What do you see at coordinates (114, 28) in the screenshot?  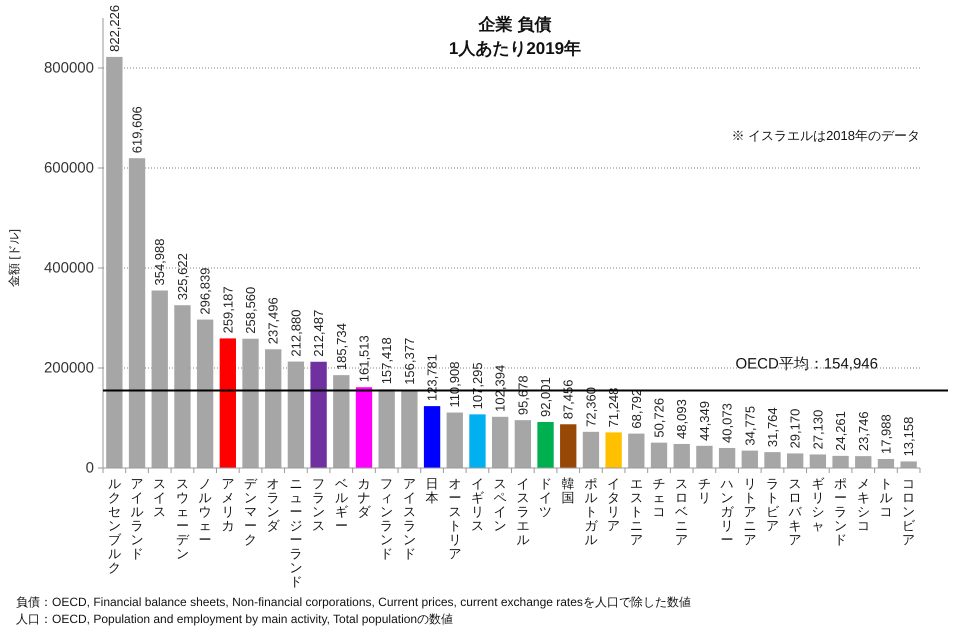 I see `data-label: 822,226` at bounding box center [114, 28].